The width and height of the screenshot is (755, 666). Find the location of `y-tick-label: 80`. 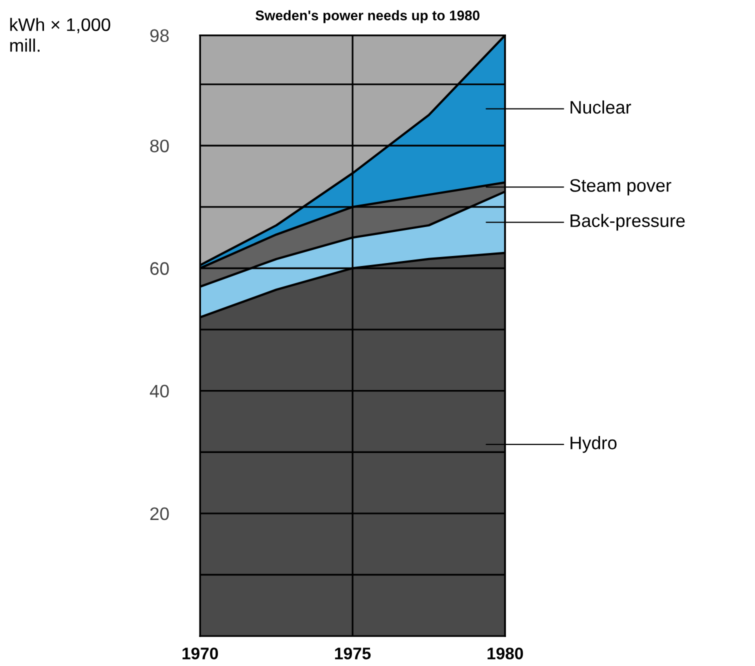

y-tick-label: 80 is located at coordinates (159, 146).